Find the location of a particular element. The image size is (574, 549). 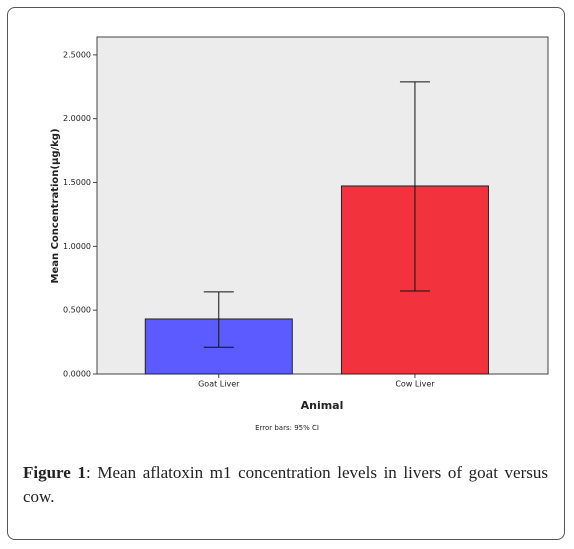

y-tick-label: 2.0000 is located at coordinates (77, 118).